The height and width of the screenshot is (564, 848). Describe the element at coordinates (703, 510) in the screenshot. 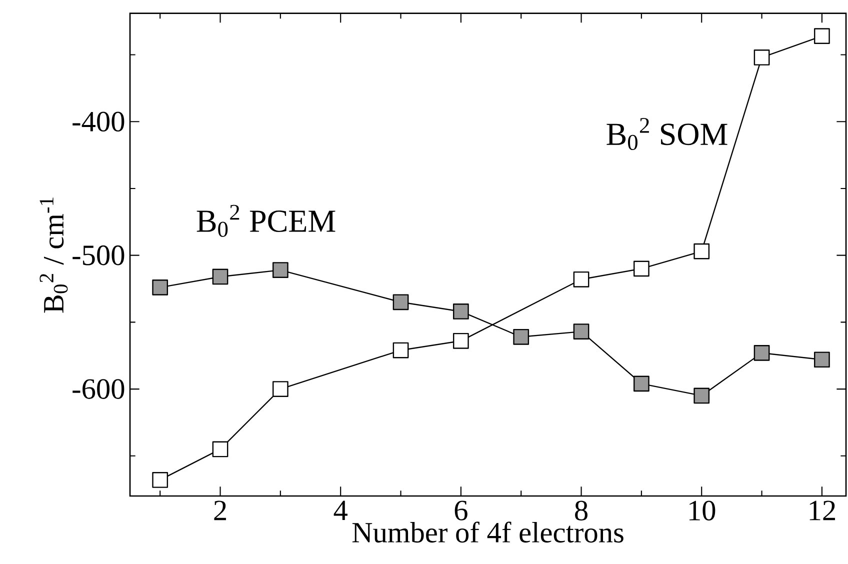

I see `x-tick-label: 10` at that location.